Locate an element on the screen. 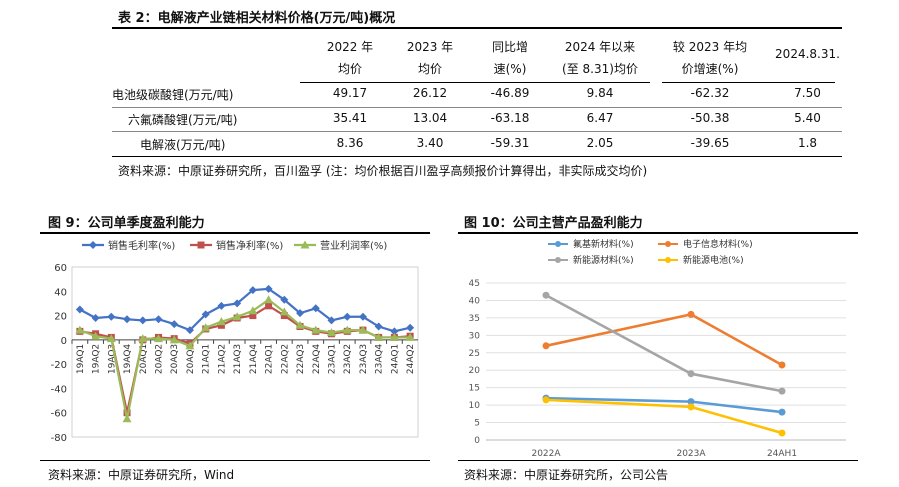 The image size is (899, 487). table-bottom-rule is located at coordinates (477, 156).